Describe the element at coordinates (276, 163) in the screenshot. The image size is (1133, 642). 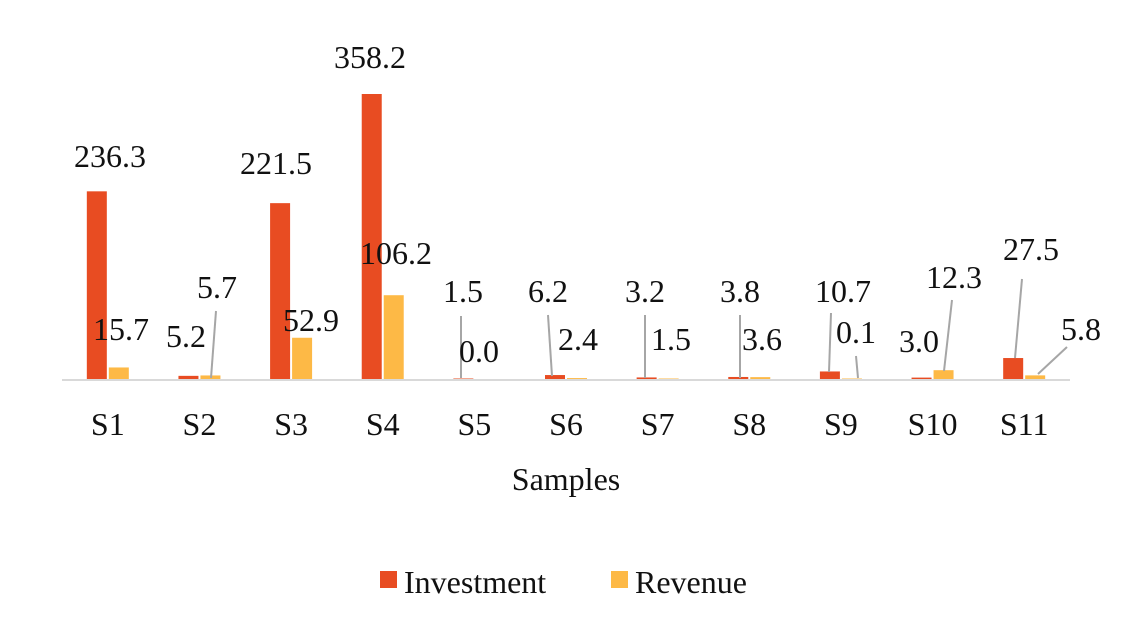
I see `data-label-investment-s3: 221.5` at that location.